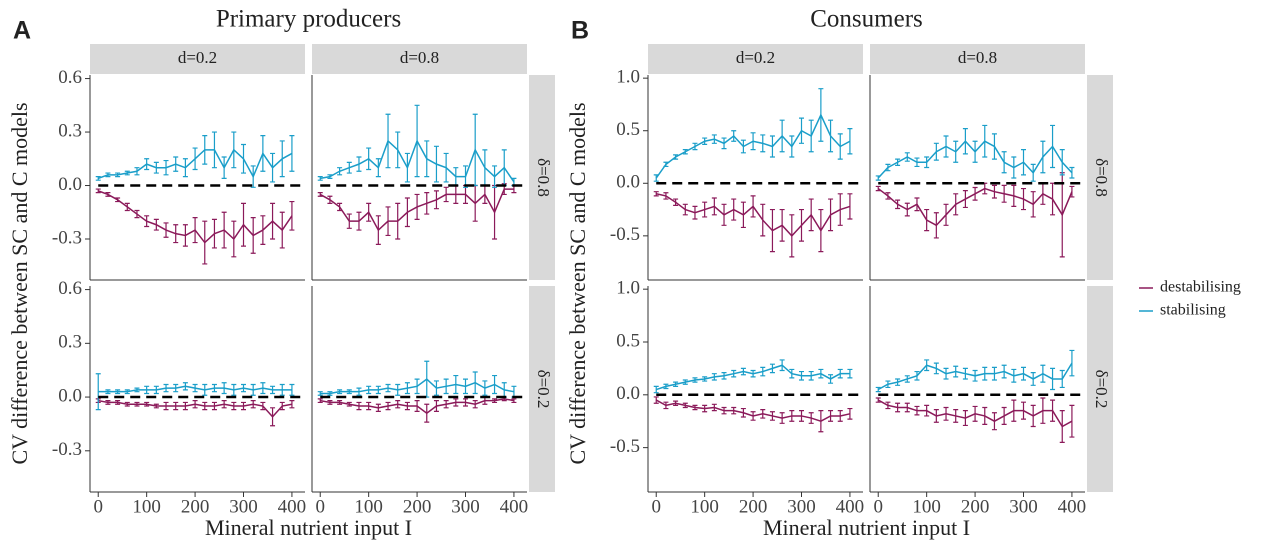  Describe the element at coordinates (22, 31) in the screenshot. I see `panel-label: A` at that location.